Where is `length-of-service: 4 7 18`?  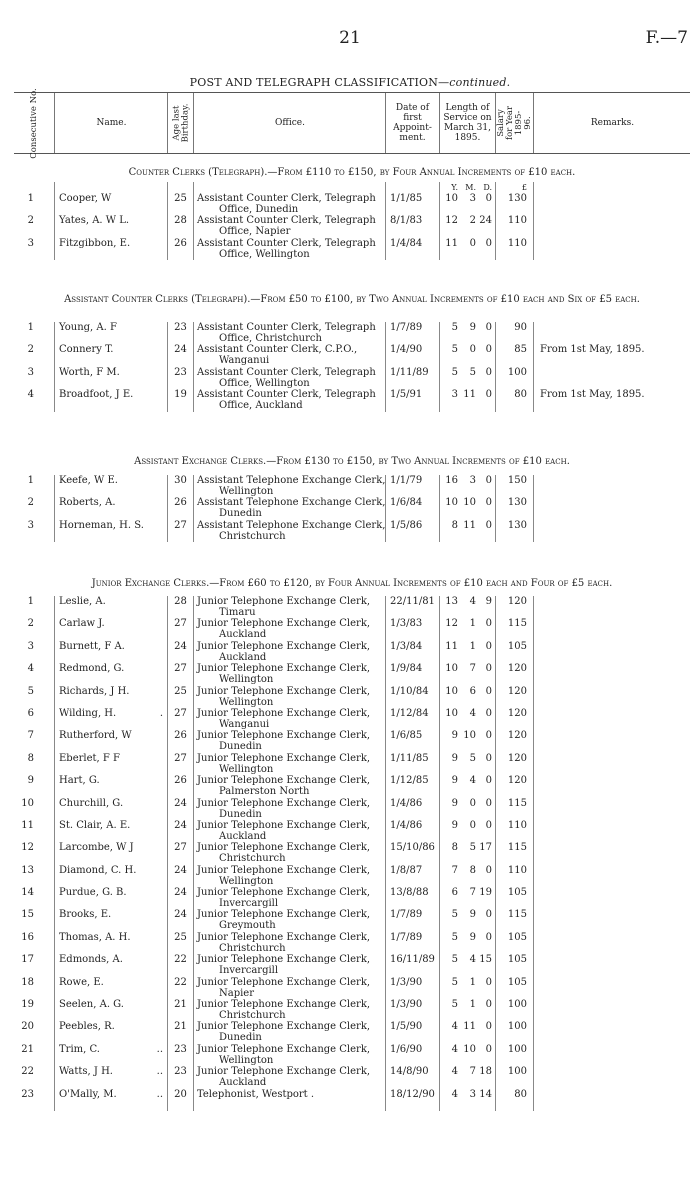
length-of-service: 4 7 18 is located at coordinates (467, 1077).